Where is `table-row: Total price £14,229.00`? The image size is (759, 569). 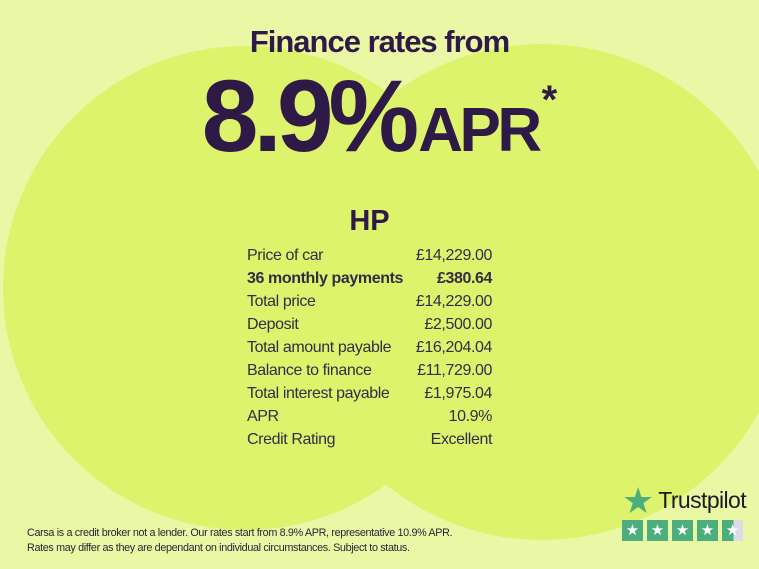
table-row: Total price £14,229.00 is located at coordinates (369, 301).